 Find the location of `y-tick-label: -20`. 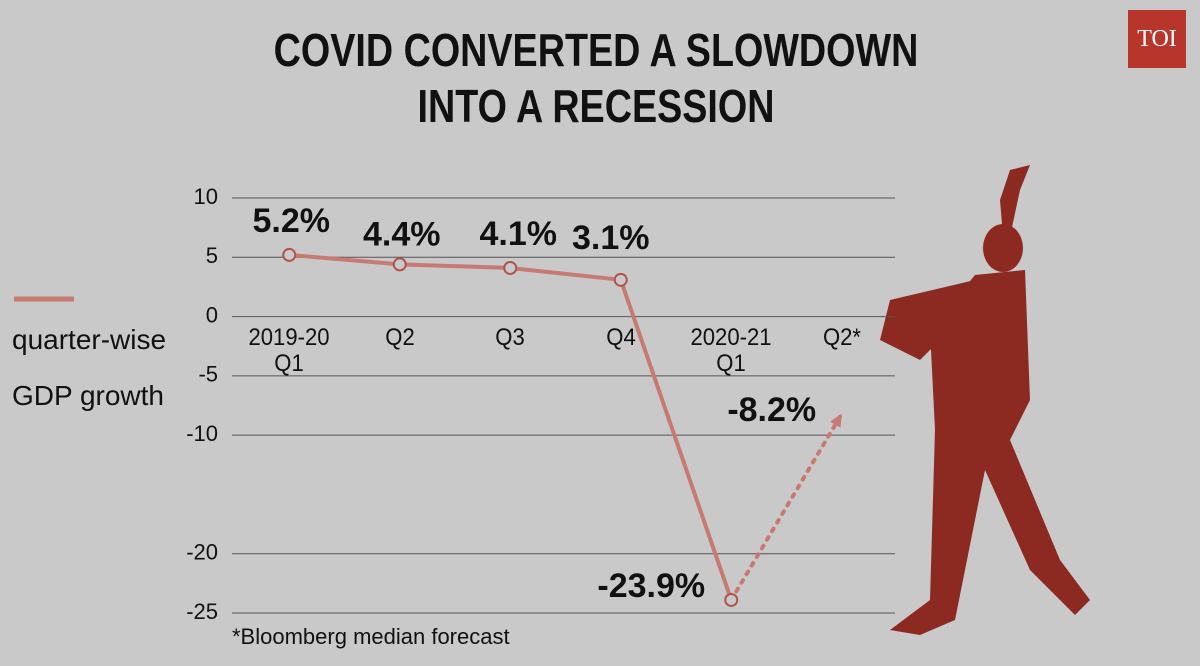

y-tick-label: -20 is located at coordinates (202, 552).